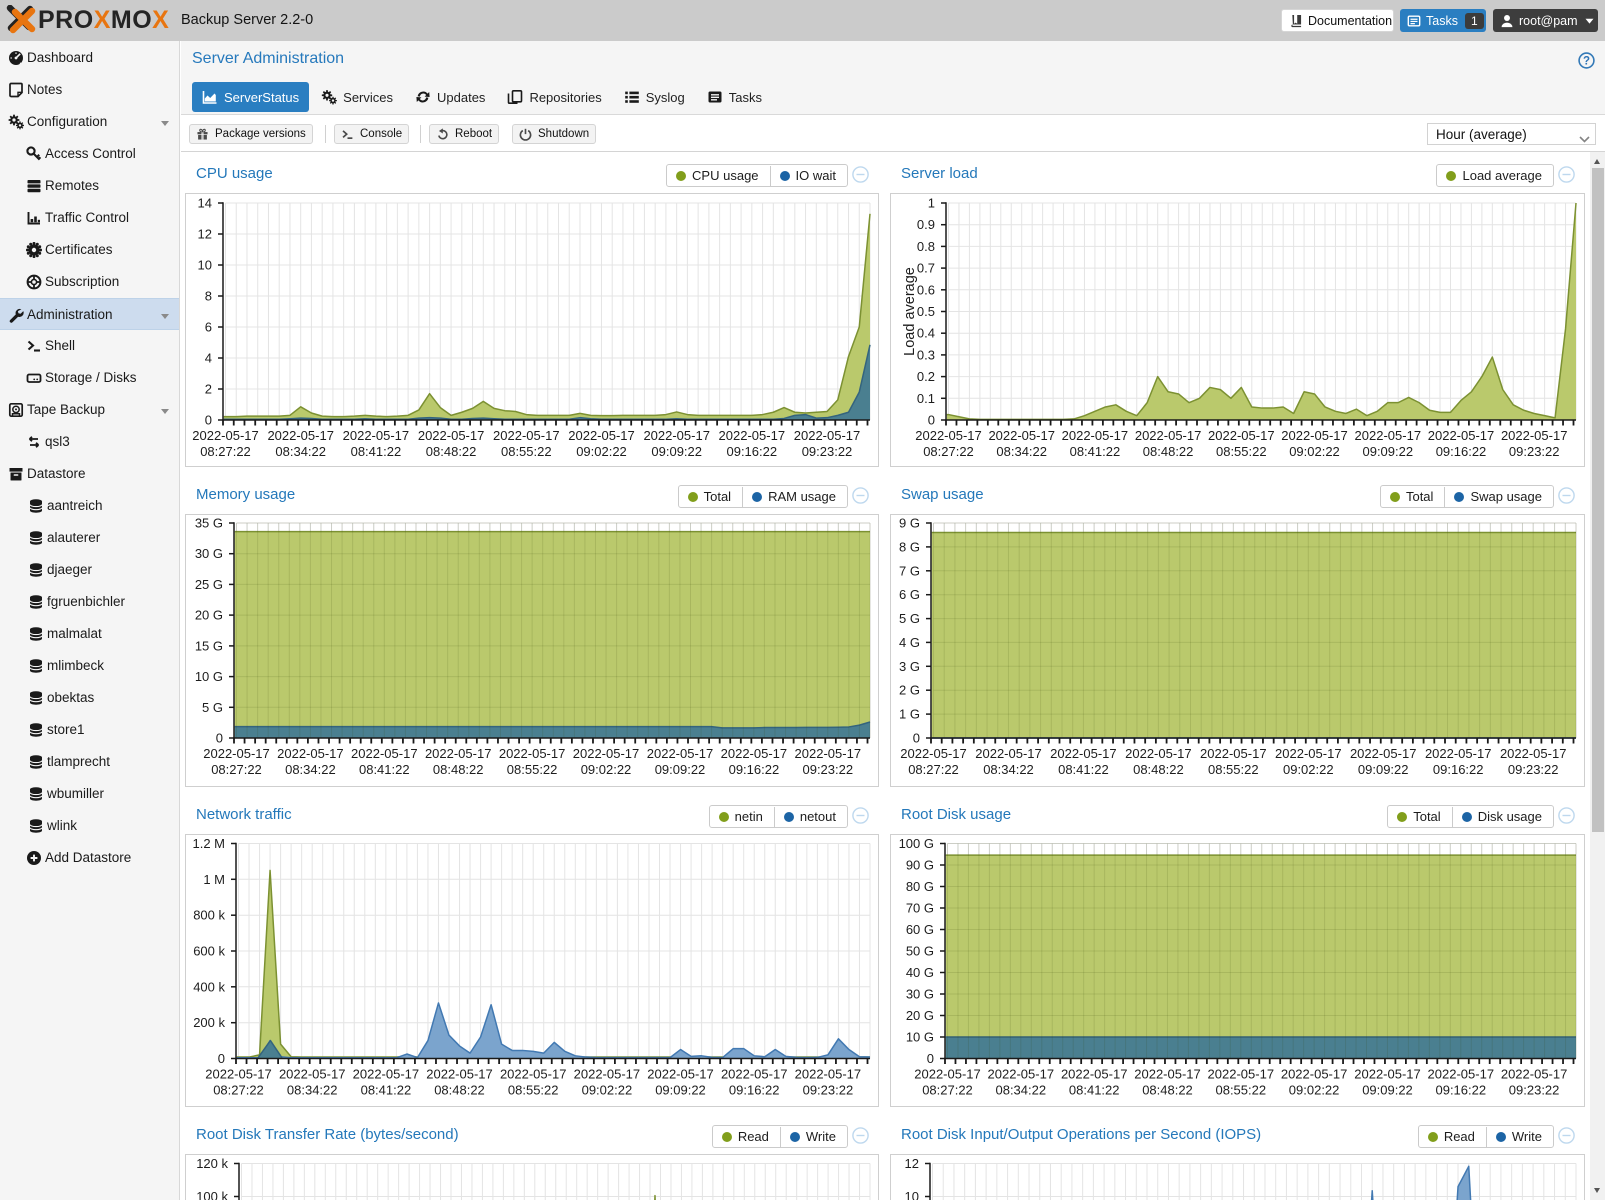 The width and height of the screenshot is (1605, 1200). Describe the element at coordinates (909, 642) in the screenshot. I see `svg-text: 4 G` at that location.